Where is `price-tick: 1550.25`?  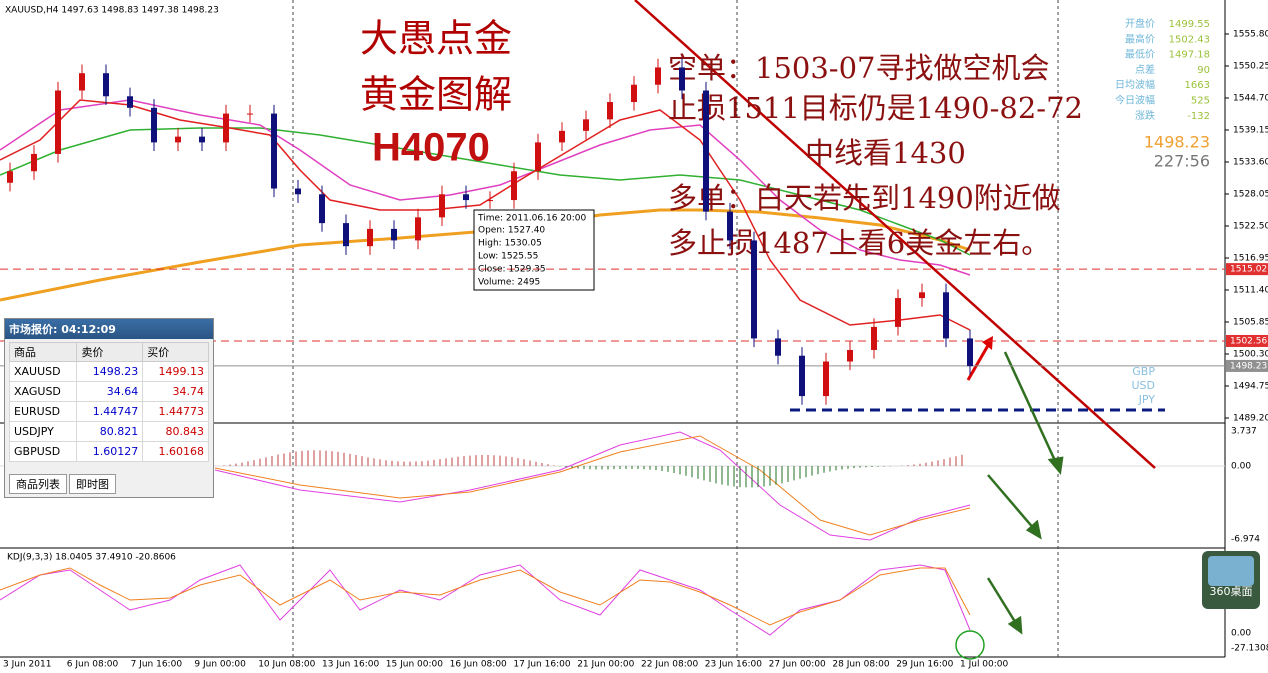
price-tick: 1550.25 is located at coordinates (1250, 67).